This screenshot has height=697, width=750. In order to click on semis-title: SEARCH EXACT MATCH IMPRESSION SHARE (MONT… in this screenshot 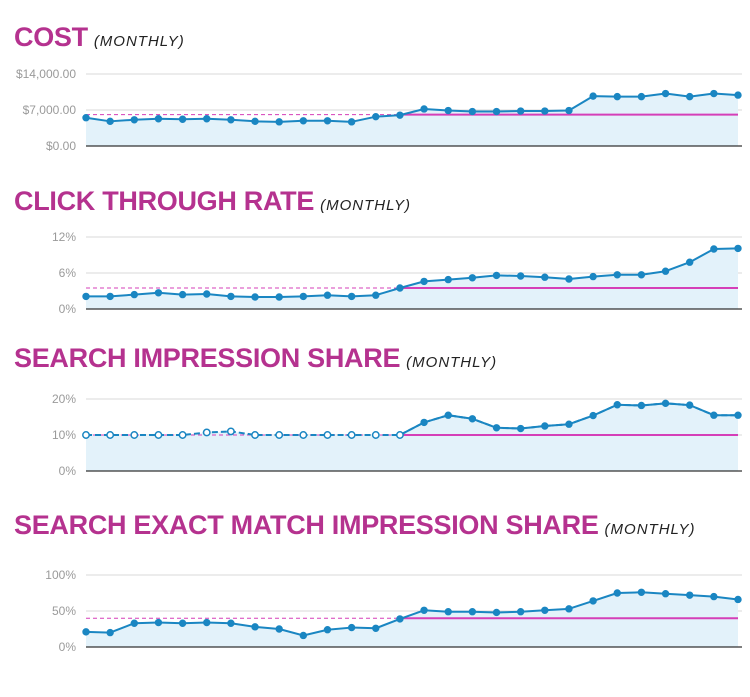, I will do `click(355, 525)`.